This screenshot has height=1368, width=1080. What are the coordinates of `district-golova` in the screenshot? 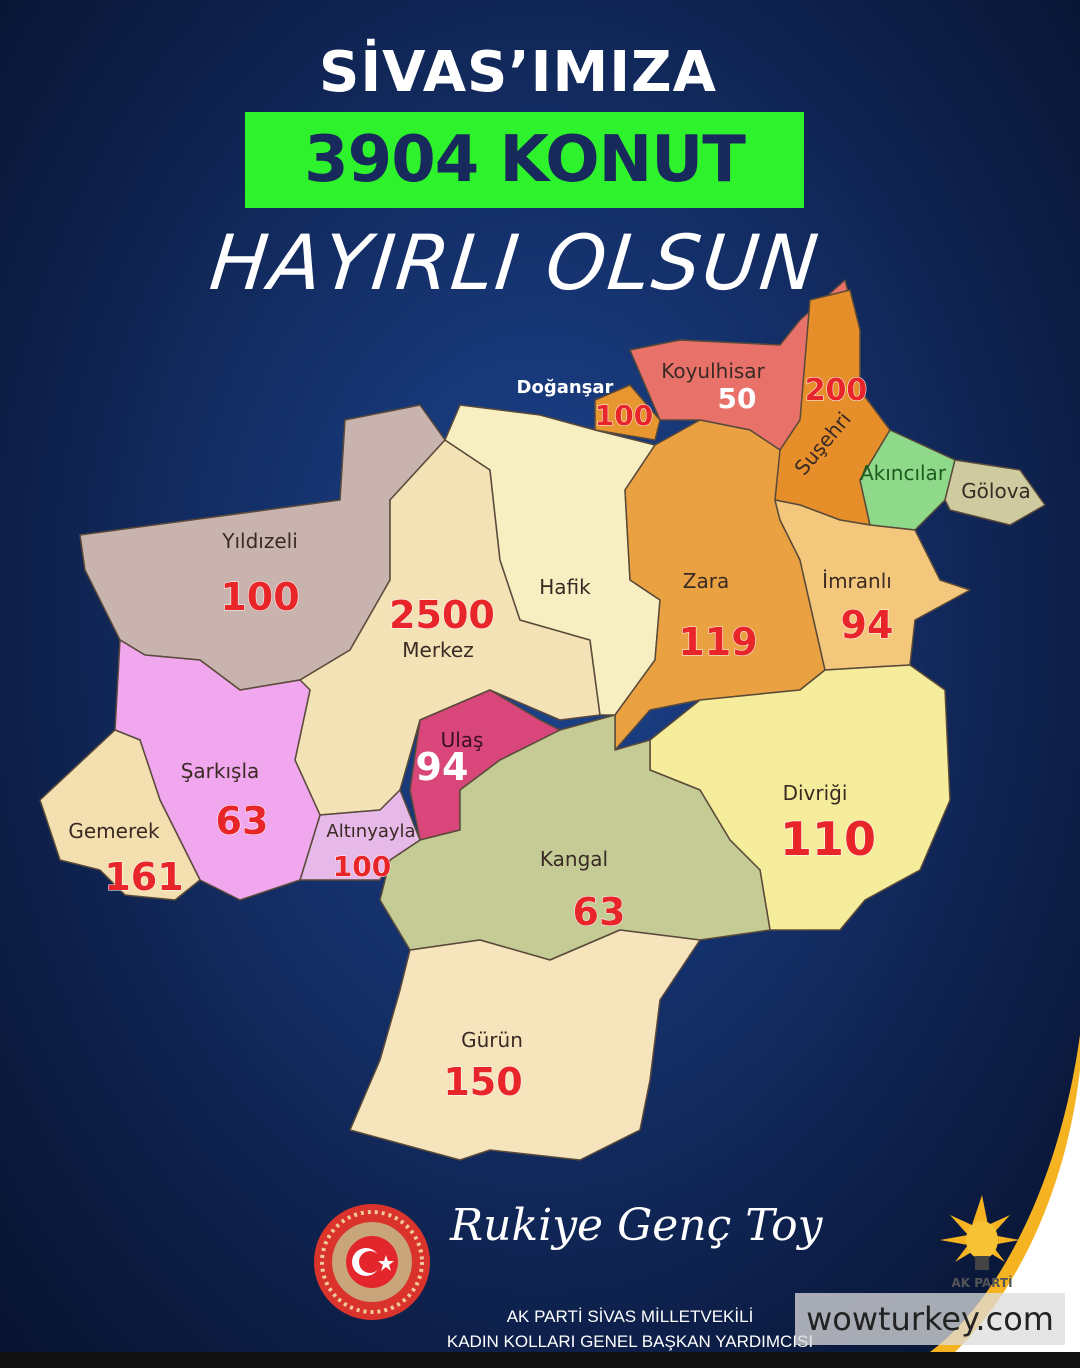 It's located at (995, 492).